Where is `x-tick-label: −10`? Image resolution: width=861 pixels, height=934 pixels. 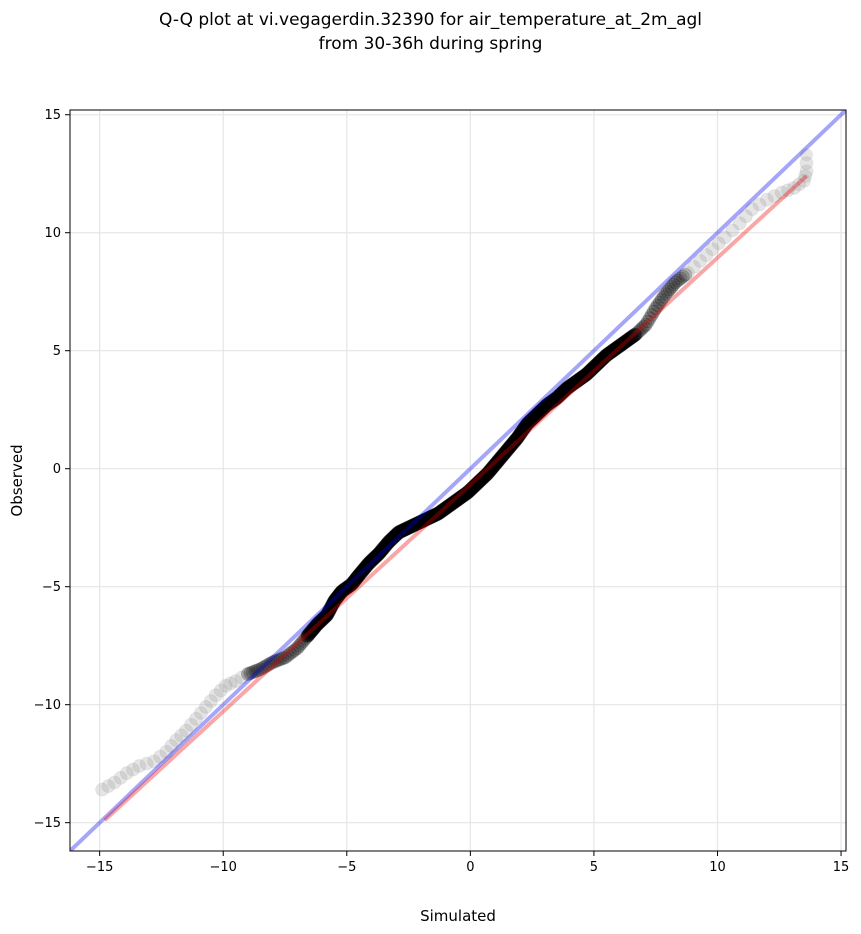
x-tick-label: −10 is located at coordinates (223, 867).